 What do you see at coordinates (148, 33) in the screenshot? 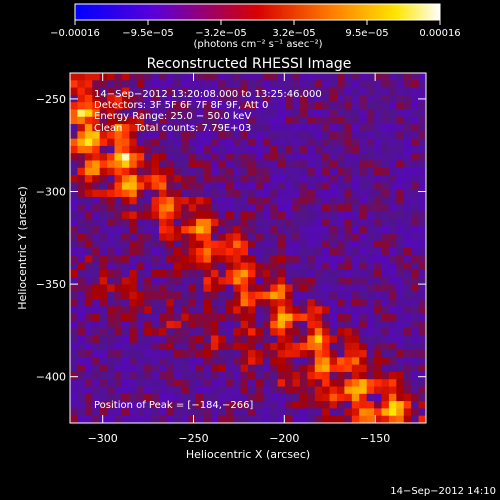
I see `colorbar-tick-label: −9.5e−05` at bounding box center [148, 33].